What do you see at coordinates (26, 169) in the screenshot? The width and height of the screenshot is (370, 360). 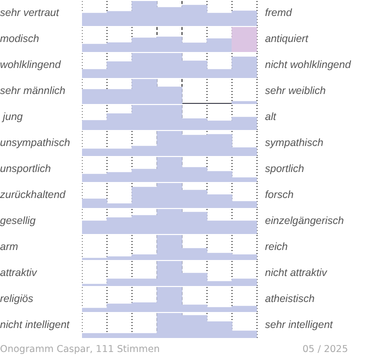 I see `y-axis-title: unsportlich` at bounding box center [26, 169].